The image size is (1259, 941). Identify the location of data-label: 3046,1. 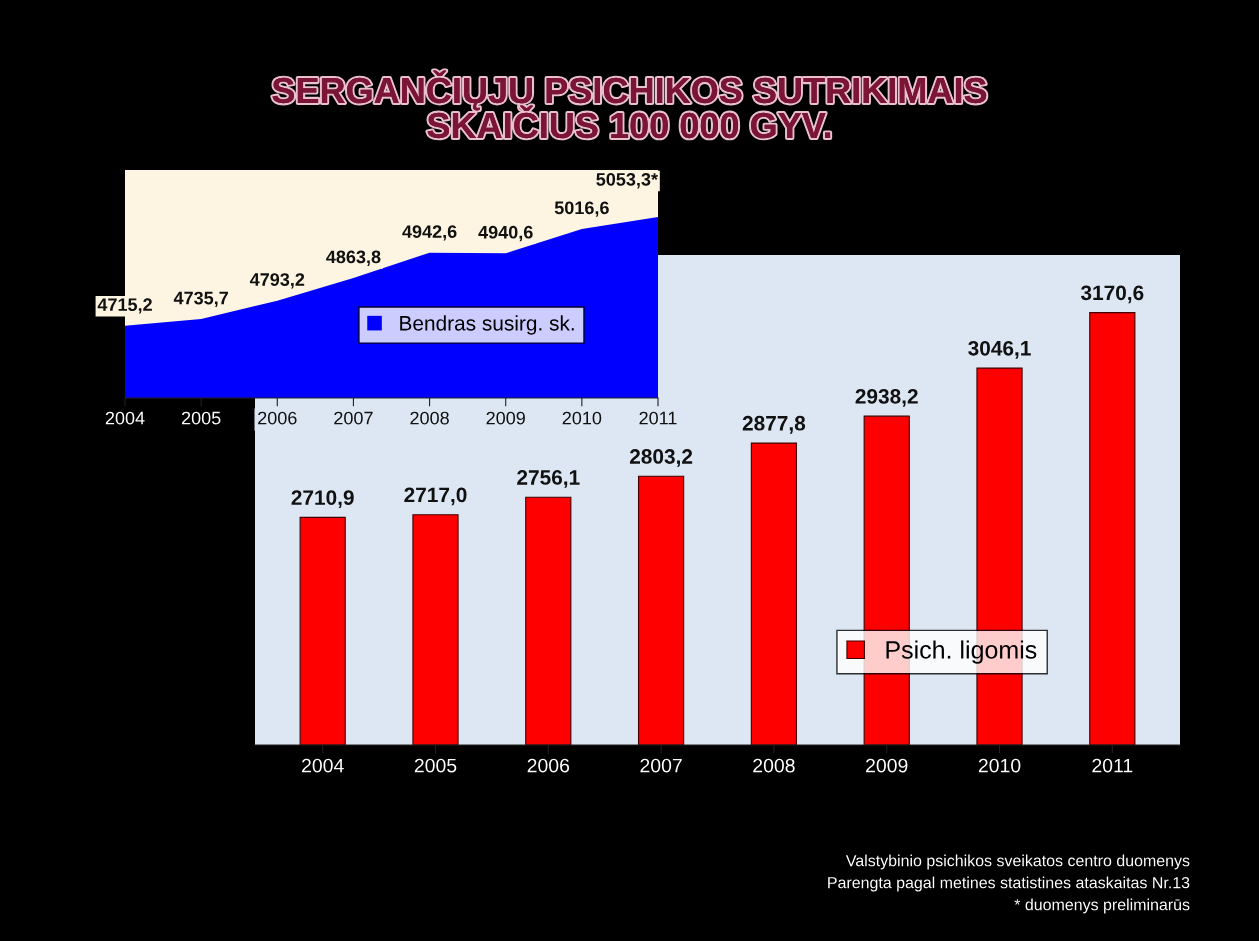
(999, 349).